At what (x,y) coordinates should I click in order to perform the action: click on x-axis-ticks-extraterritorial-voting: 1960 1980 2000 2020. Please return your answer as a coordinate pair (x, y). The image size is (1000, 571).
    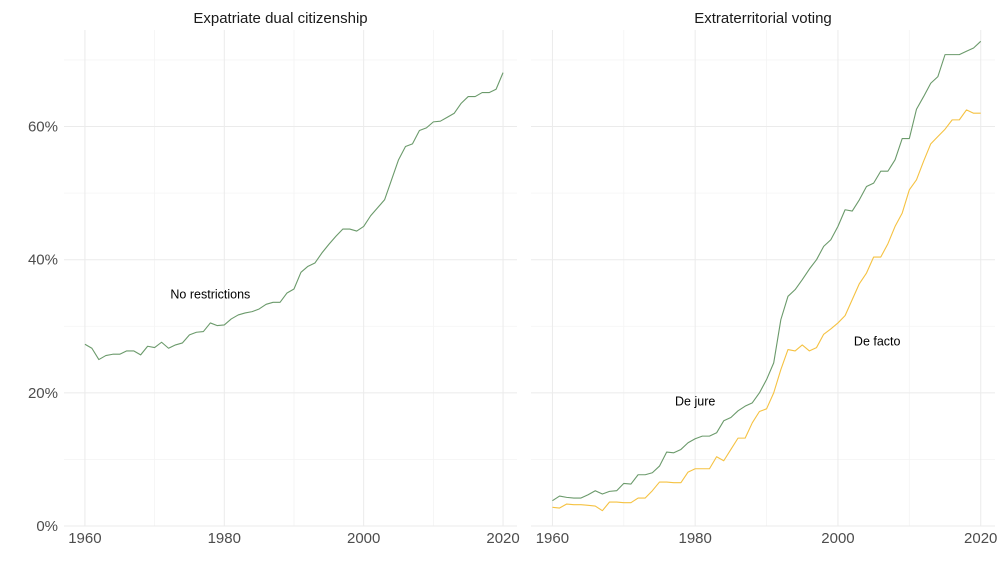
    Looking at the image, I should click on (767, 538).